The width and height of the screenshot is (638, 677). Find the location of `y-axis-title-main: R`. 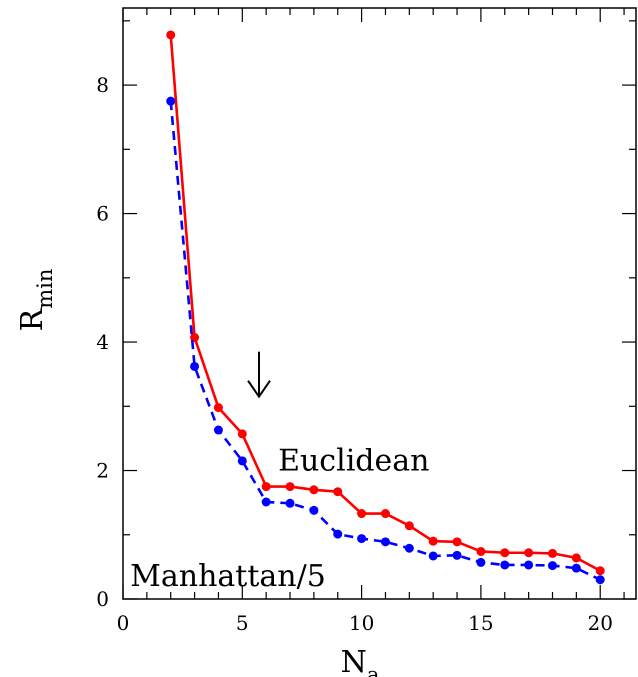

y-axis-title-main: R is located at coordinates (32, 319).